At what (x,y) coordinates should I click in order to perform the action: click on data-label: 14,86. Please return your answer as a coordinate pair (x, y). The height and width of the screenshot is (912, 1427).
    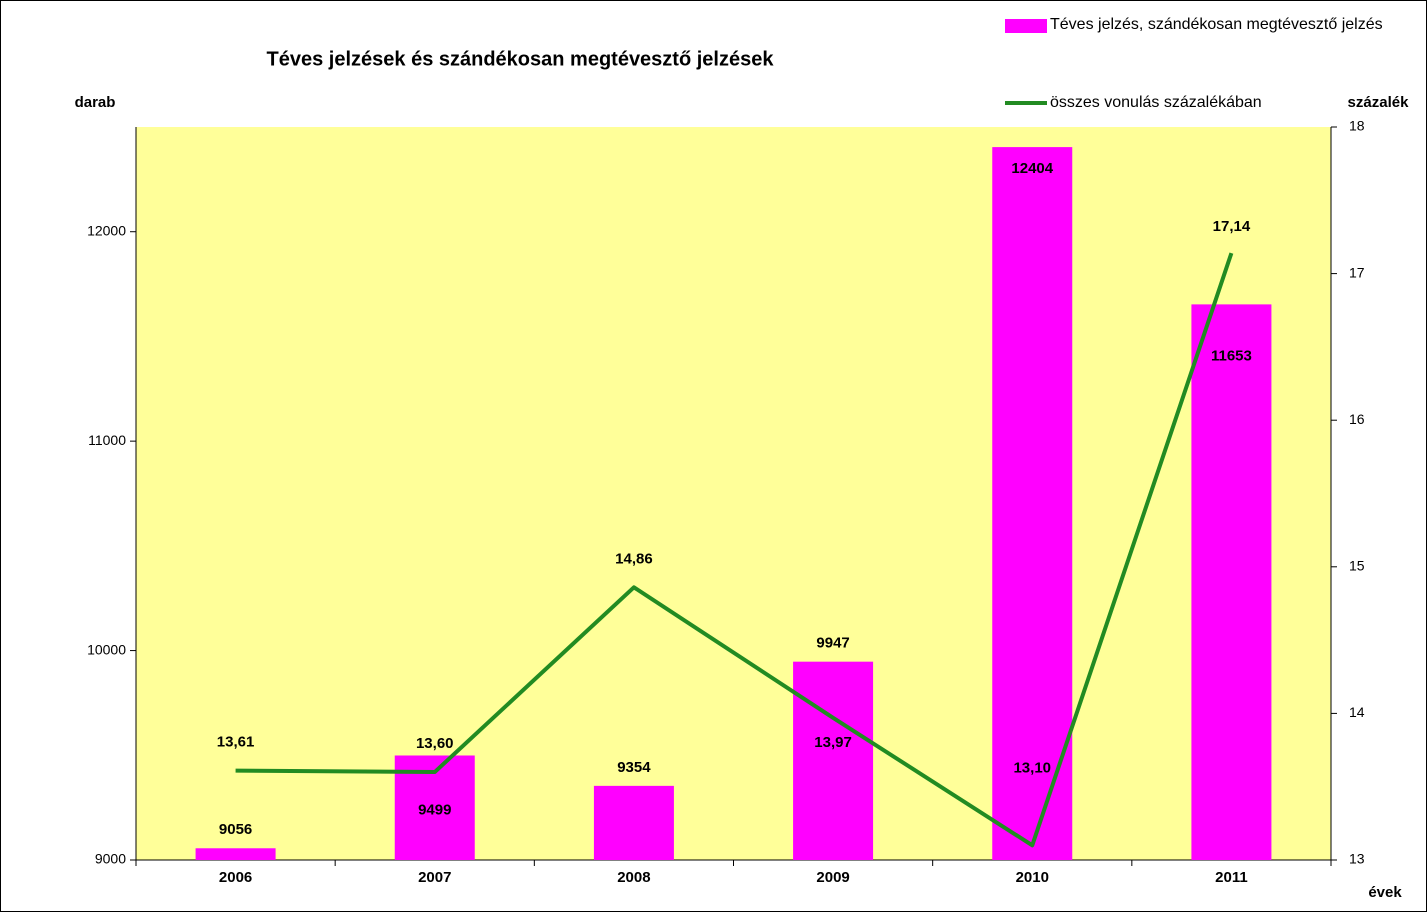
    Looking at the image, I should click on (634, 558).